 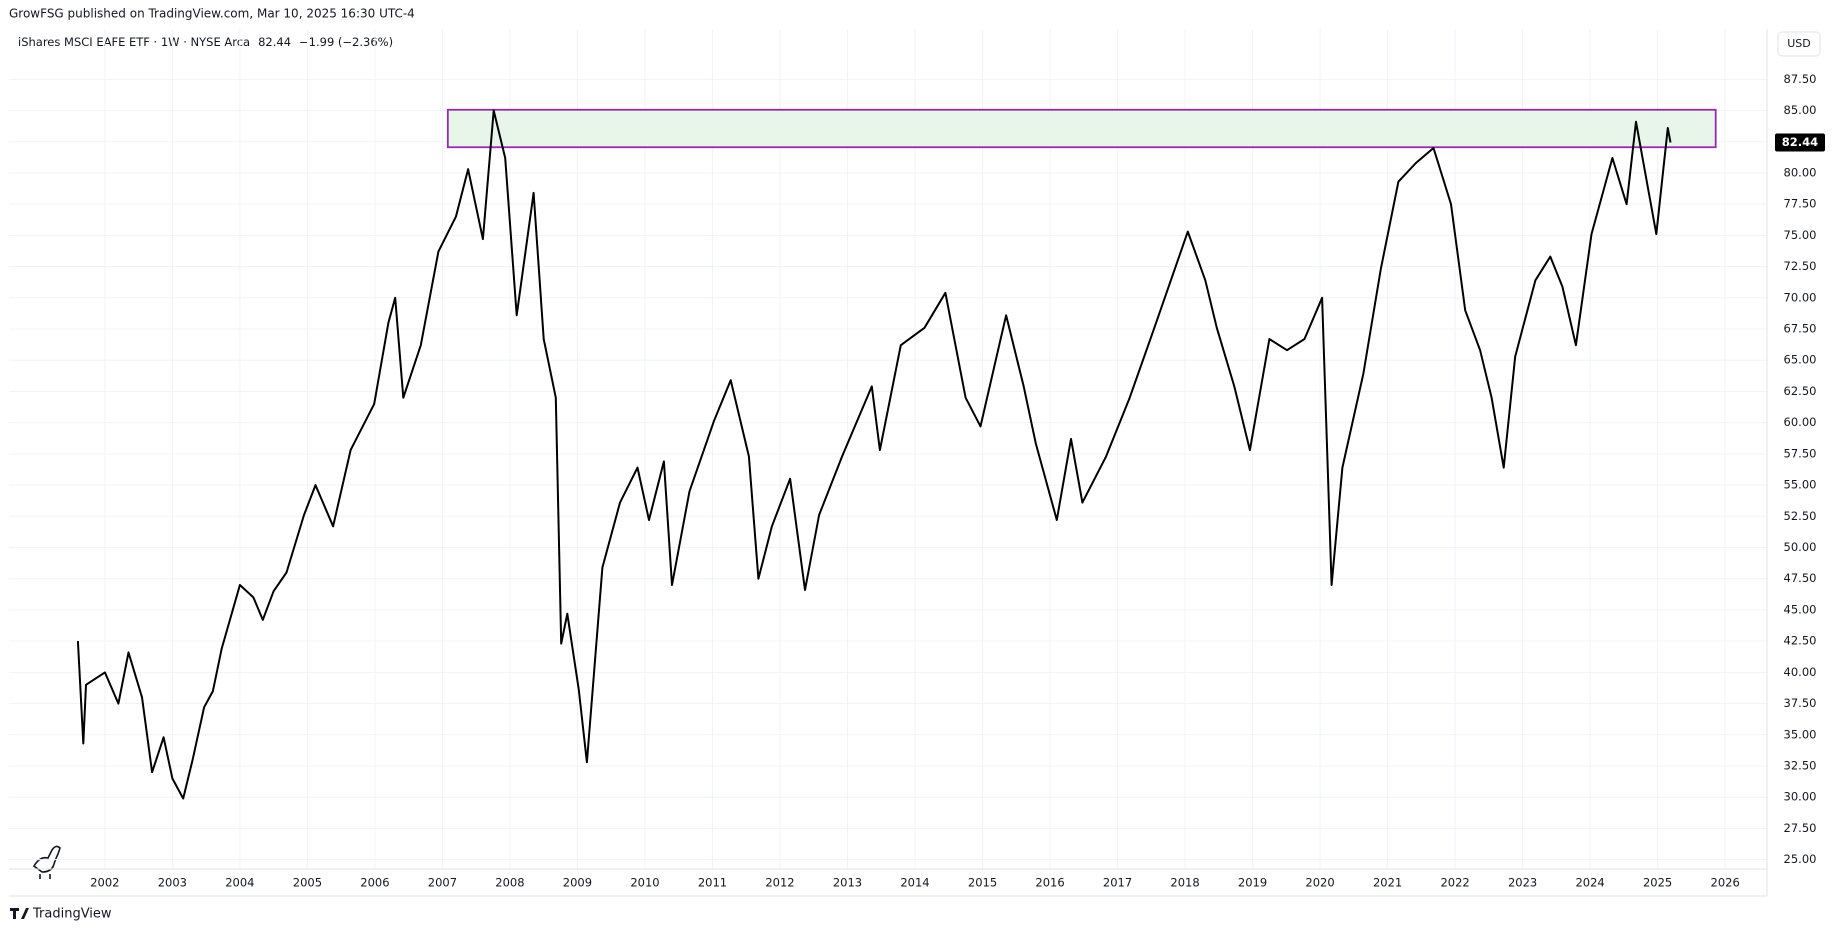 What do you see at coordinates (1800, 765) in the screenshot?
I see `y-tick-label: 32.50` at bounding box center [1800, 765].